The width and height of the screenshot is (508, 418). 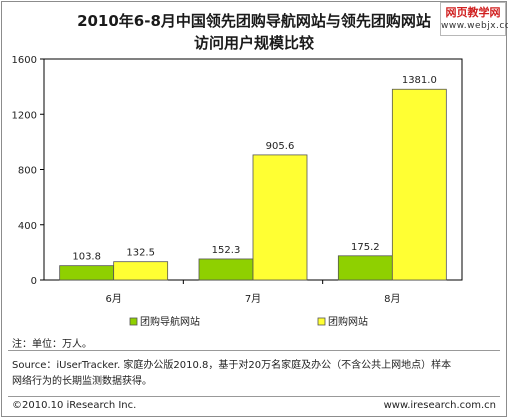 I want to click on watermark-logo: 网页教学网 www.webjx.com, so click(x=474, y=19).